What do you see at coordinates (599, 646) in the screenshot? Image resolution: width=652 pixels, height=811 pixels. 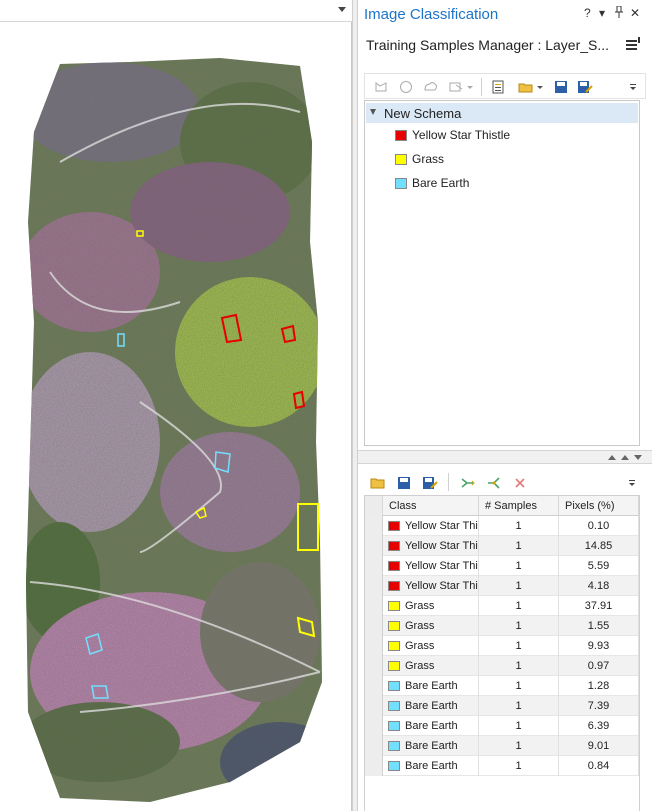 I see `cell-pixels: 9.93` at bounding box center [599, 646].